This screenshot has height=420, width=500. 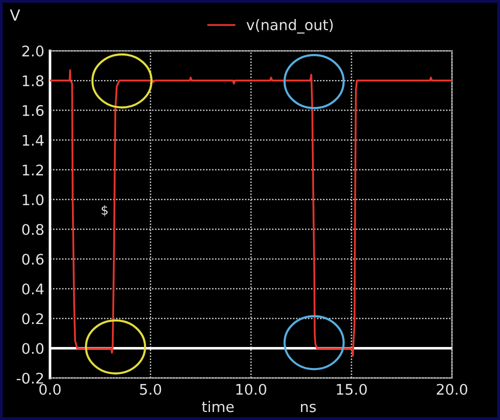 What do you see at coordinates (251, 389) in the screenshot?
I see `x-tick-label: 10.0` at bounding box center [251, 389].